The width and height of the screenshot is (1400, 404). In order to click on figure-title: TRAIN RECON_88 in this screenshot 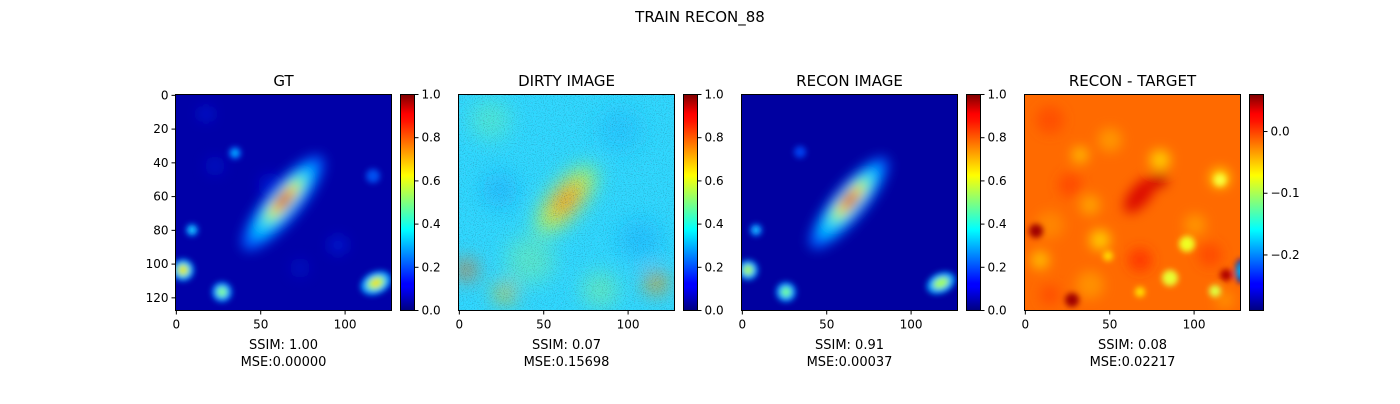, I will do `click(699, 17)`.